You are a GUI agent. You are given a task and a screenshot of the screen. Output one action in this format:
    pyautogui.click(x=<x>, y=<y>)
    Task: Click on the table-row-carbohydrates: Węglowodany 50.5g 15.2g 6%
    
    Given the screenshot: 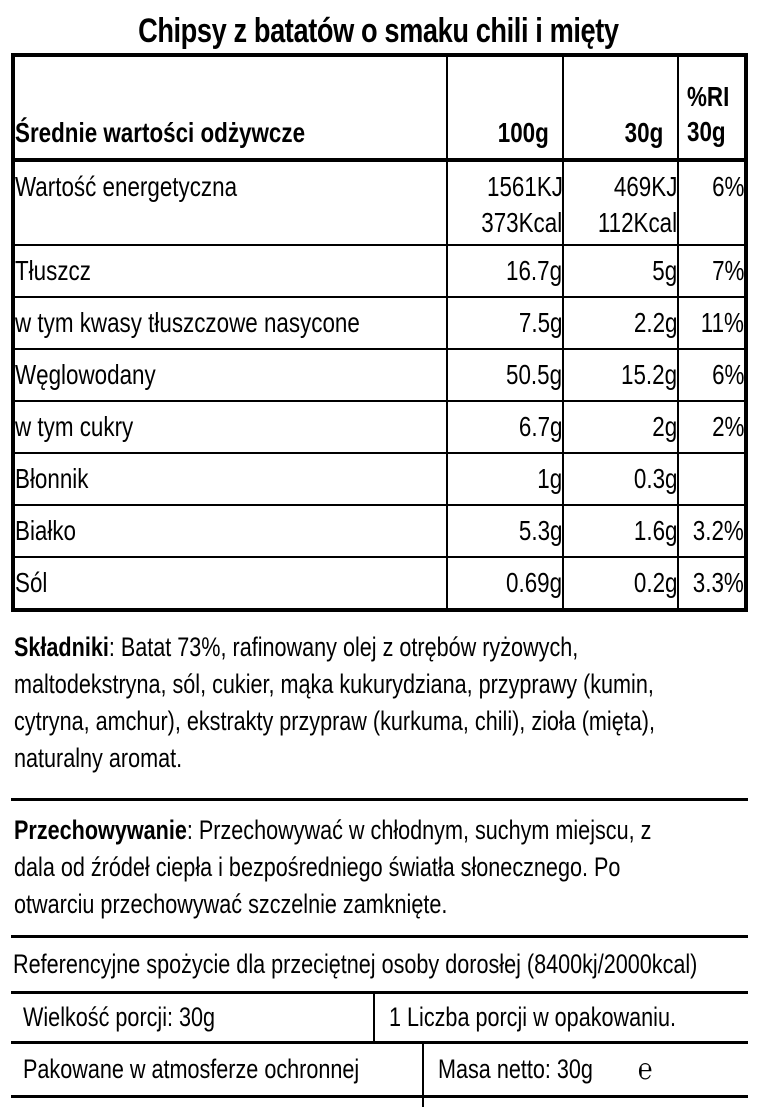 What is the action you would take?
    pyautogui.click(x=379, y=375)
    